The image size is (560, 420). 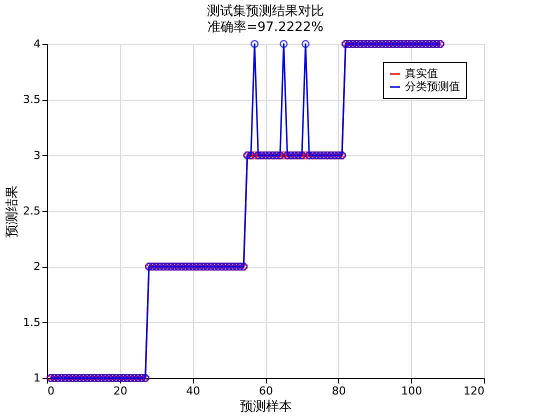 What do you see at coordinates (266, 391) in the screenshot?
I see `x-tick-label: 60` at bounding box center [266, 391].